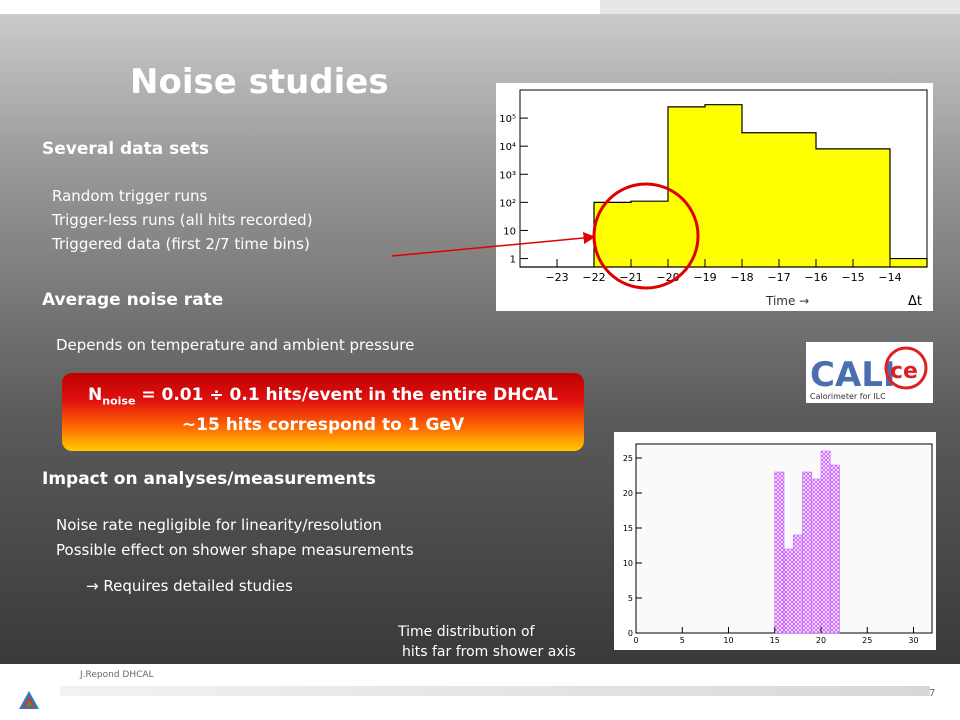 This screenshot has height=720, width=960. What do you see at coordinates (495, 691) in the screenshot?
I see `footer-rule` at bounding box center [495, 691].